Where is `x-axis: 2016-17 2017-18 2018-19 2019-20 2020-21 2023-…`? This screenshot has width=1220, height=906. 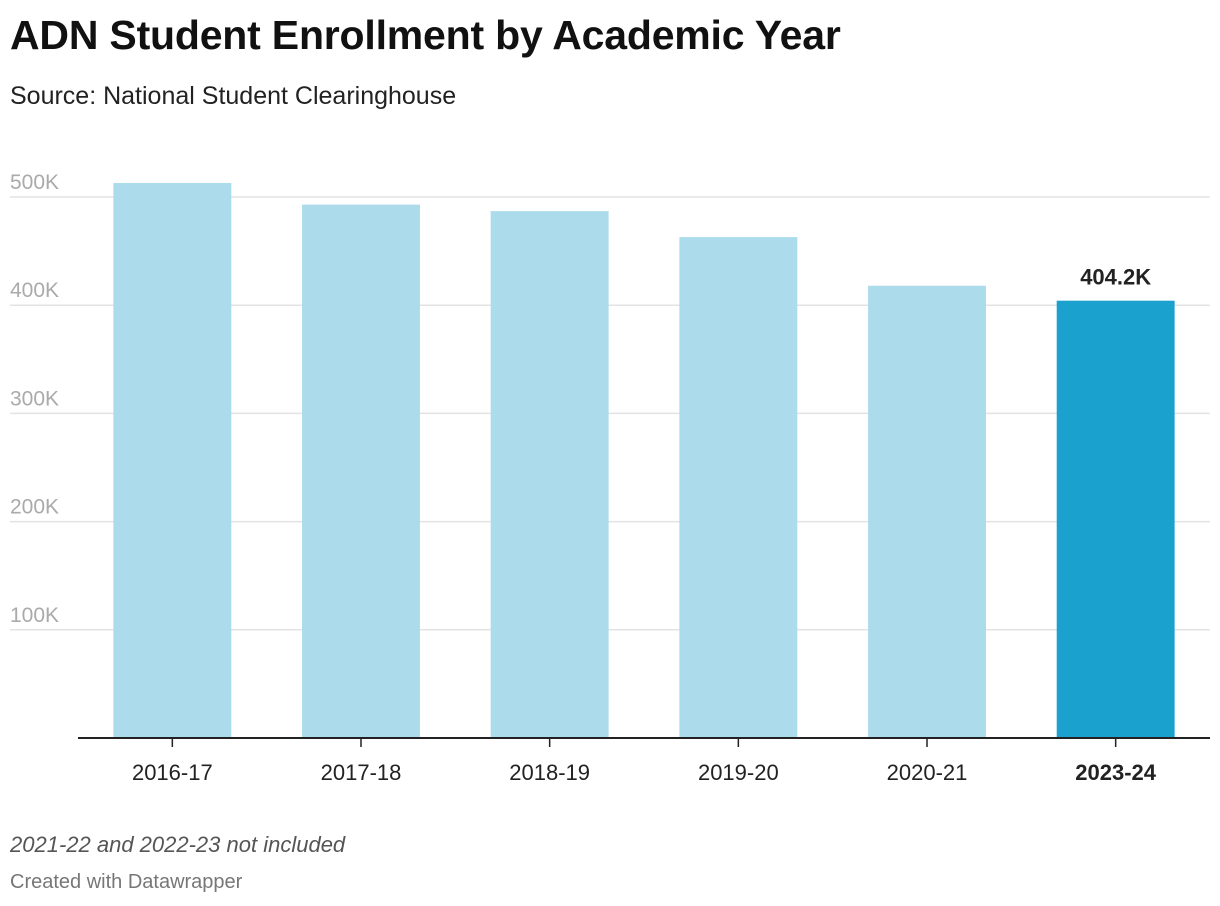
x-axis: 2016-17 2017-18 2018-19 2019-20 2020-21 2023-… is located at coordinates (644, 761).